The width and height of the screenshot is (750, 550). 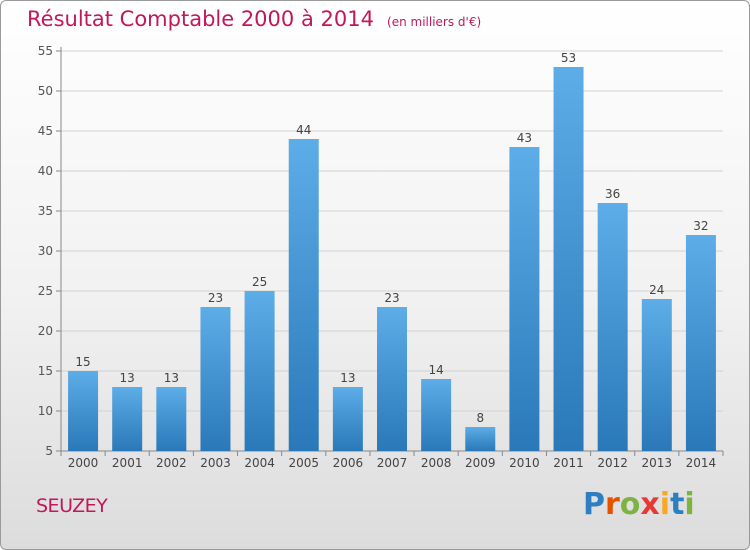 I want to click on y-tick-label: 35, so click(x=45, y=211).